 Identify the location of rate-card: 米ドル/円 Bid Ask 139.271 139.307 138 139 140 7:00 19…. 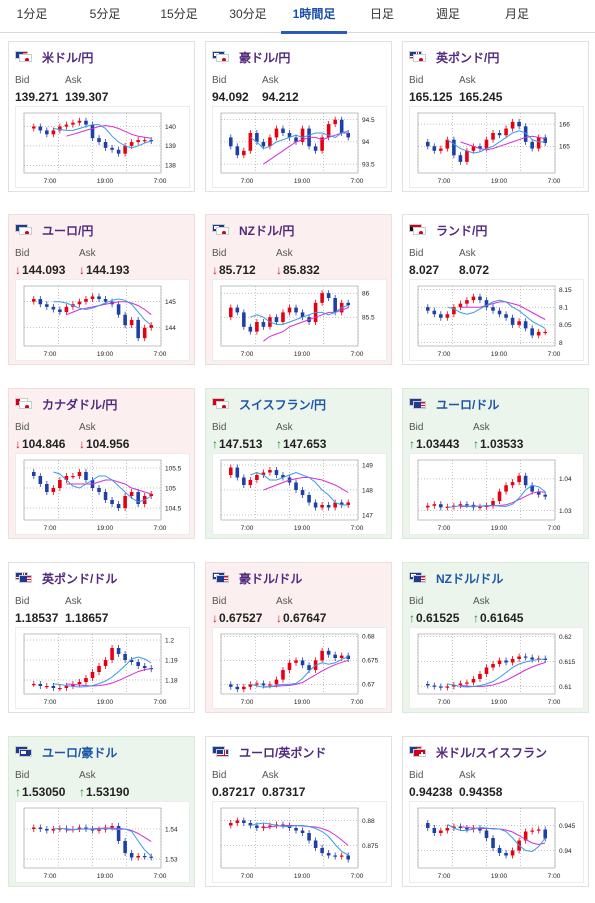
(101, 116).